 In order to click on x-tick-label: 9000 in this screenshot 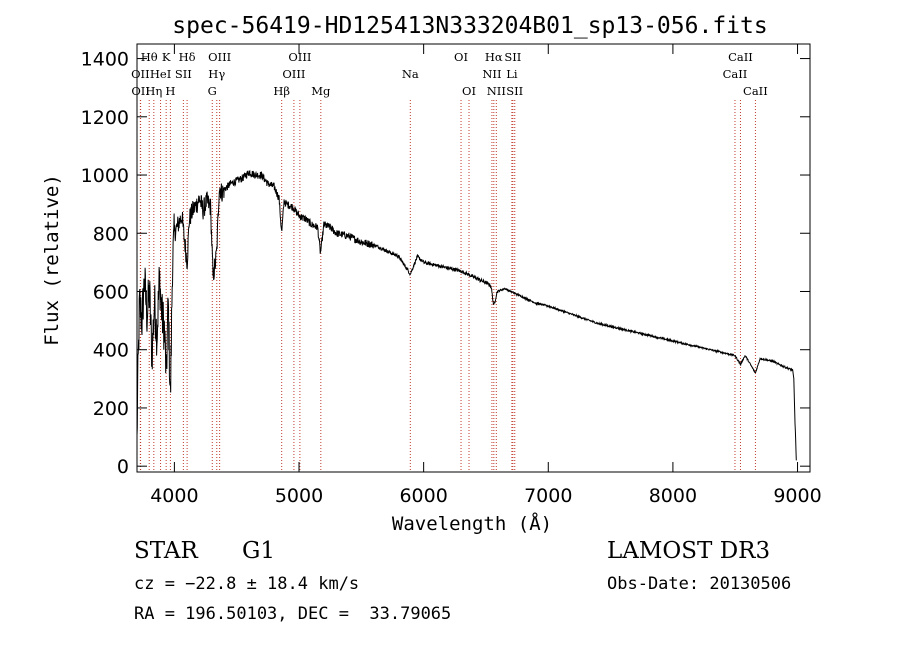, I will do `click(797, 496)`.